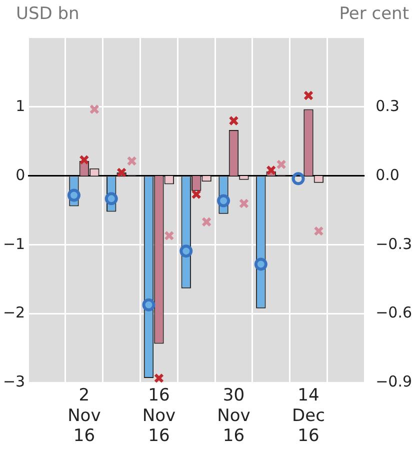 The image size is (415, 450). Describe the element at coordinates (48, 14) in the screenshot. I see `y-axis-title: USD bn` at that location.